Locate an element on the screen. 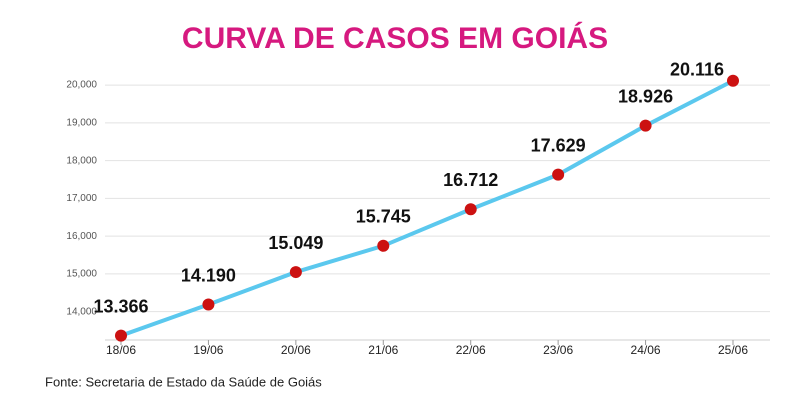 This screenshot has height=405, width=800. y-tick-label: 14,000 is located at coordinates (81, 311).